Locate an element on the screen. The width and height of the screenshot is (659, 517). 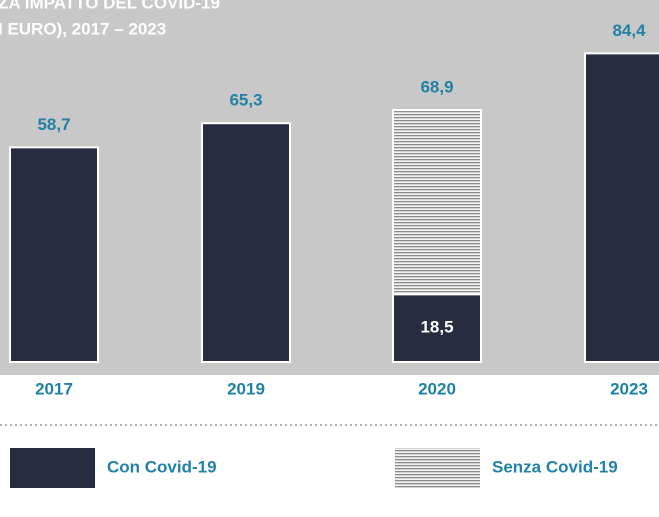
value-label: 18,5 is located at coordinates (436, 327).